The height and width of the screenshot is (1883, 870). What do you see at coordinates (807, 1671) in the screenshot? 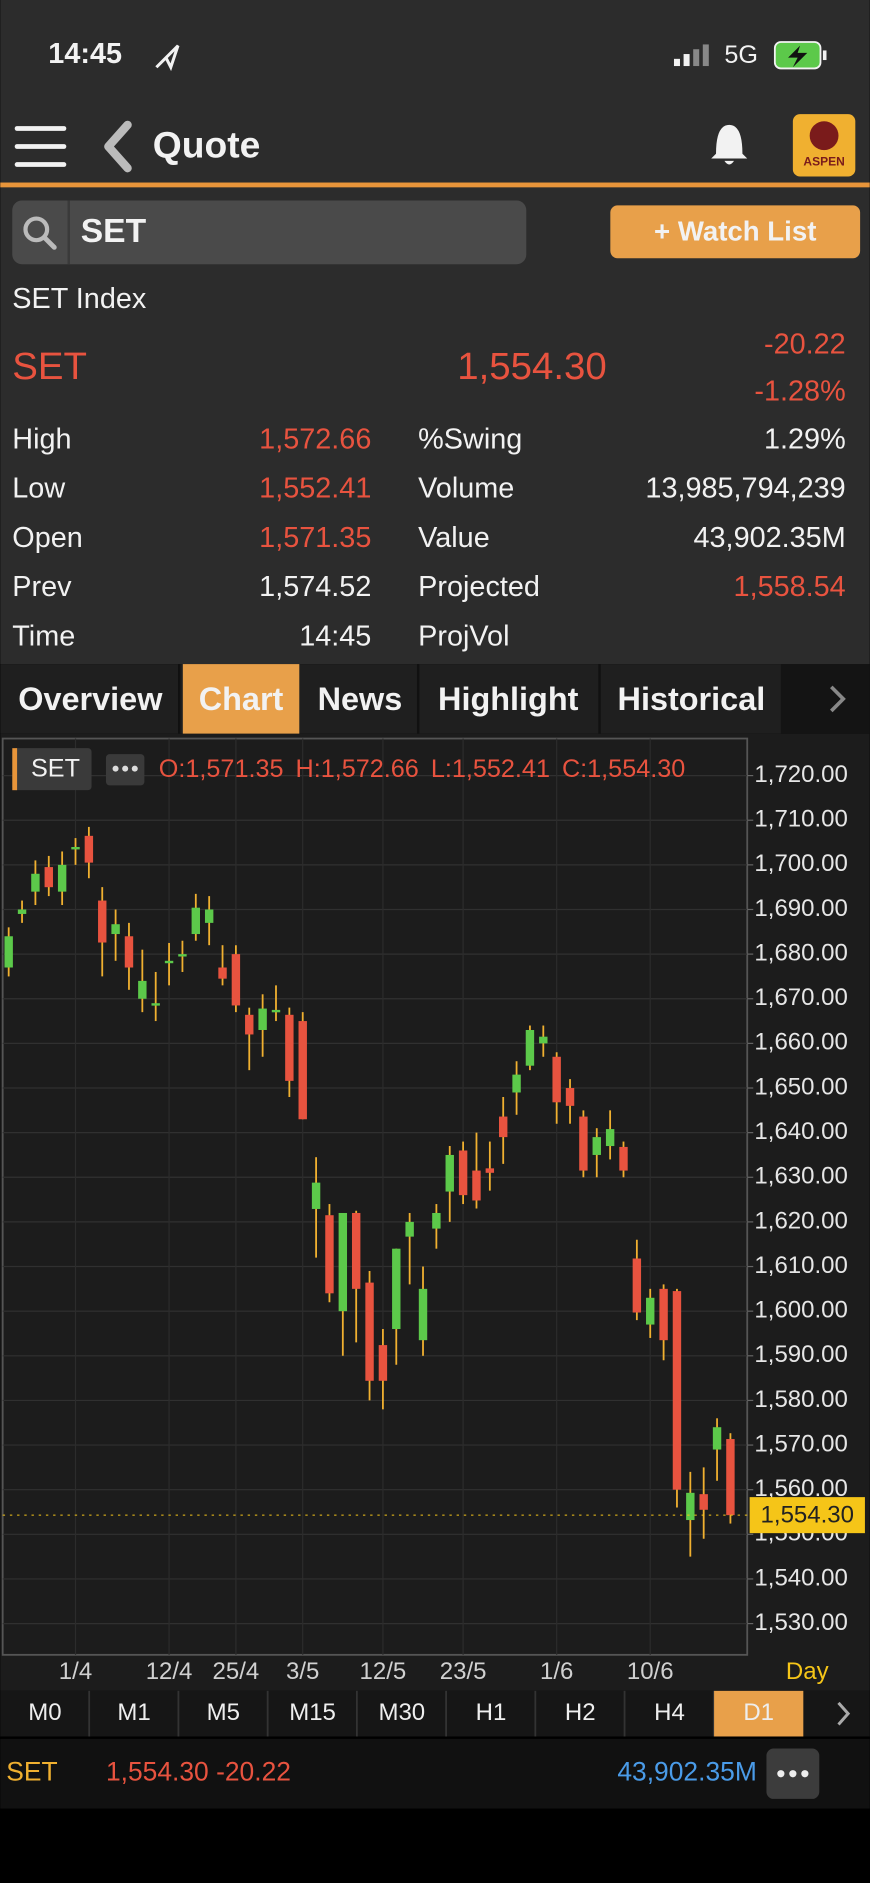
I see `period-label: Day` at bounding box center [807, 1671].